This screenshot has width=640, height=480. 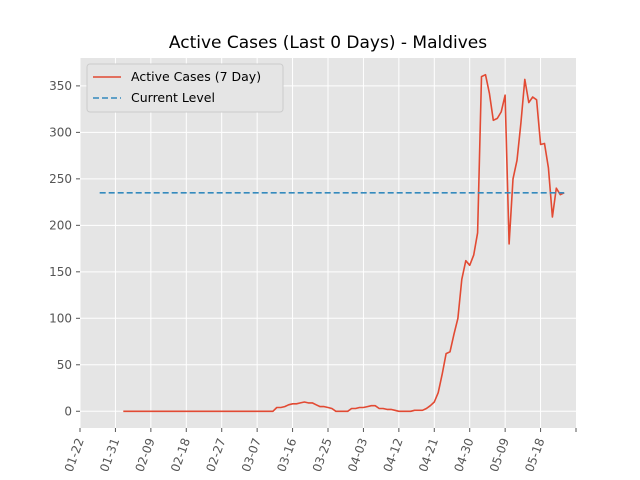 I want to click on x-tick-label: 04-03, so click(x=357, y=455).